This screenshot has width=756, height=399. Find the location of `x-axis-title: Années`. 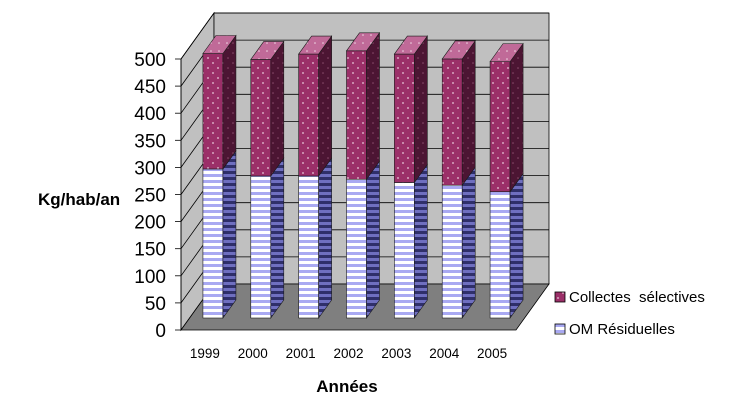

x-axis-title: Années is located at coordinates (346, 386).